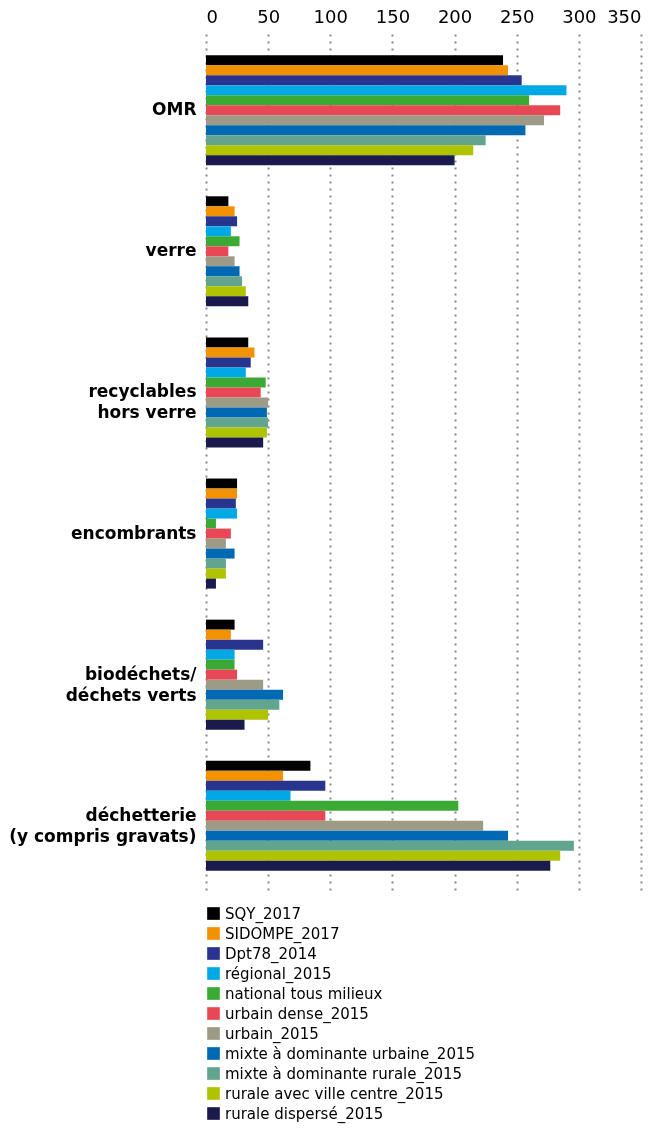 The width and height of the screenshot is (657, 1135). I want to click on y-tick-label: recyclables hors verre, so click(142, 402).